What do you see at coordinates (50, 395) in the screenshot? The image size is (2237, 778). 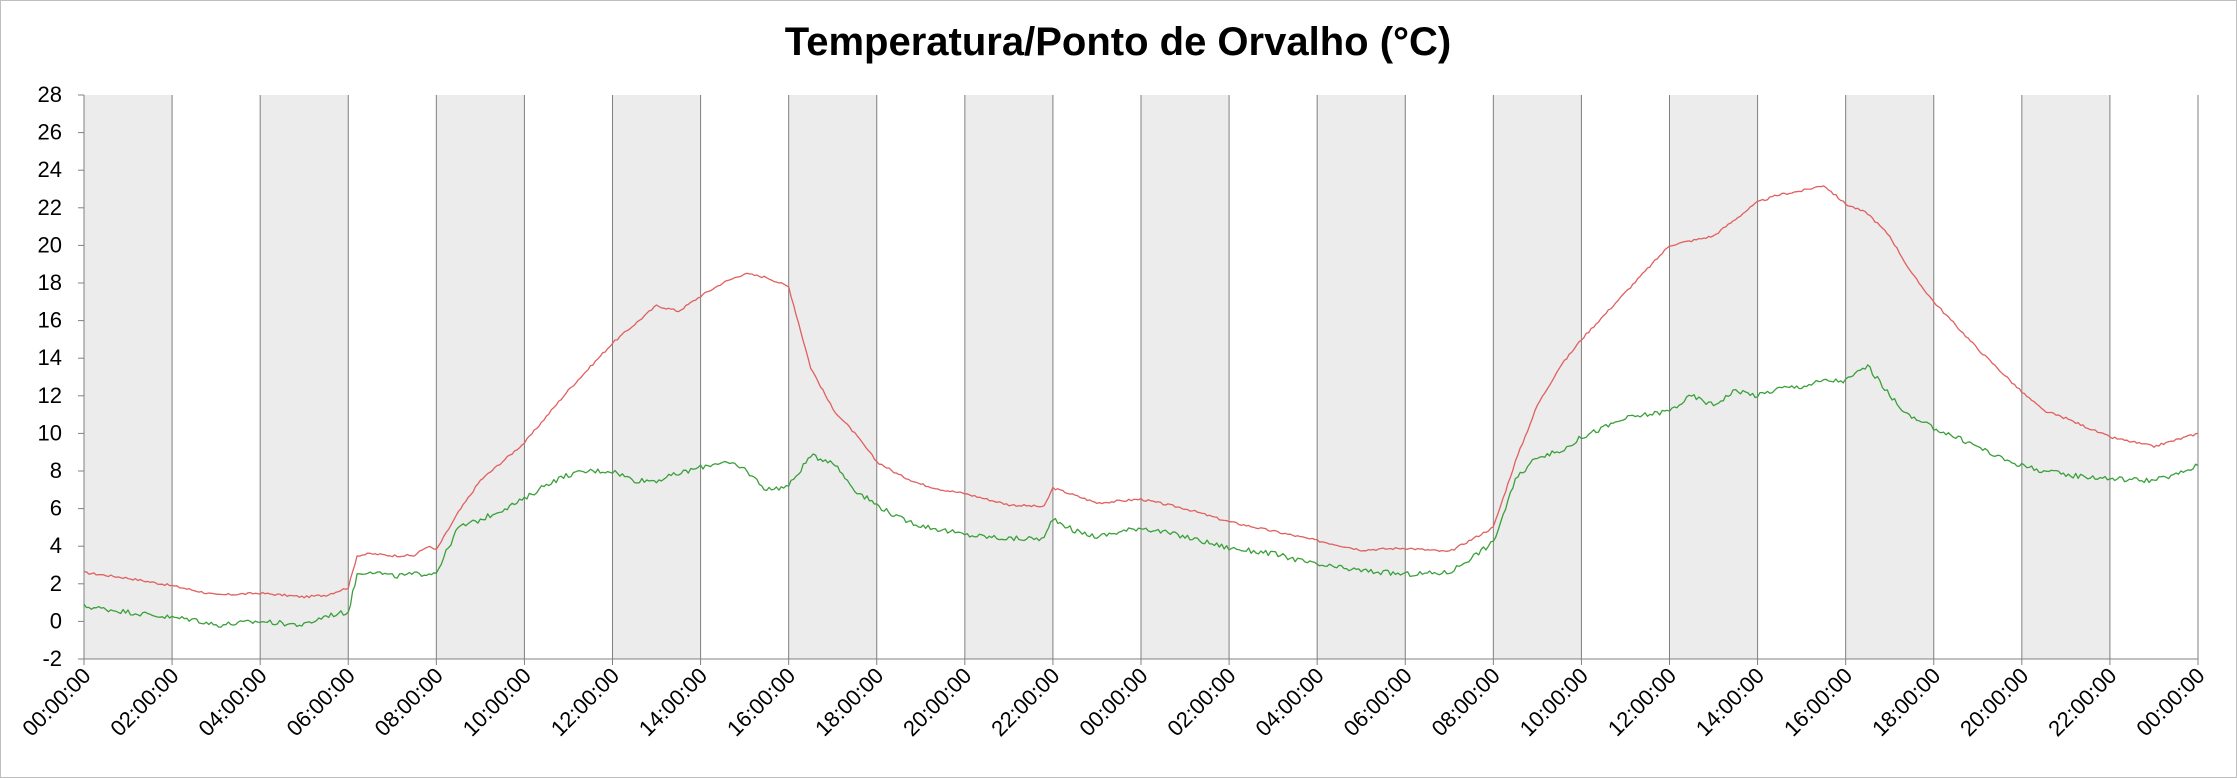 I see `y-tick-label: 12` at bounding box center [50, 395].